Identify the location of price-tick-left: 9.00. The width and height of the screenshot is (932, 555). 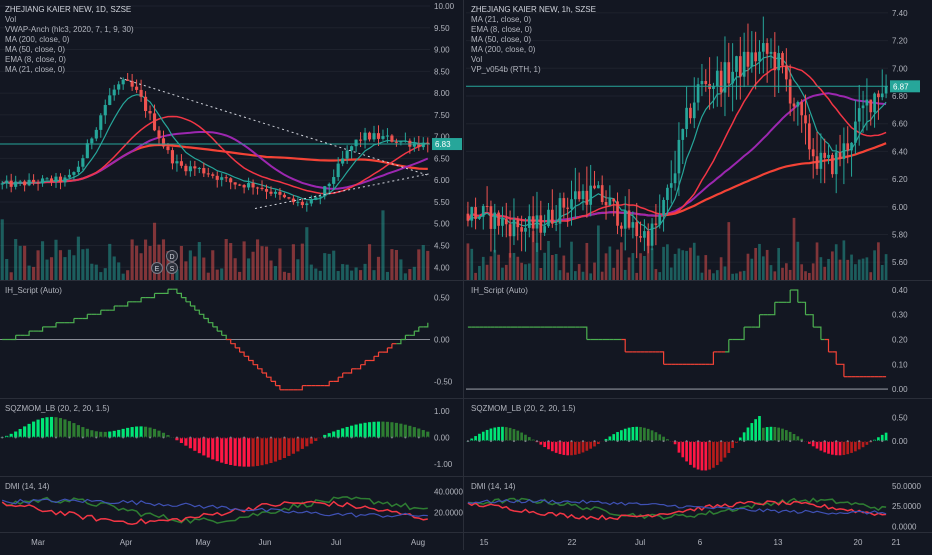
(442, 50).